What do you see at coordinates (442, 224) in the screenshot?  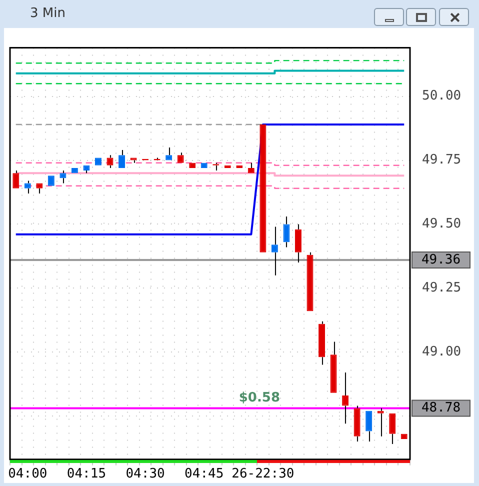 I see `y-tick-label: 49.50` at bounding box center [442, 224].